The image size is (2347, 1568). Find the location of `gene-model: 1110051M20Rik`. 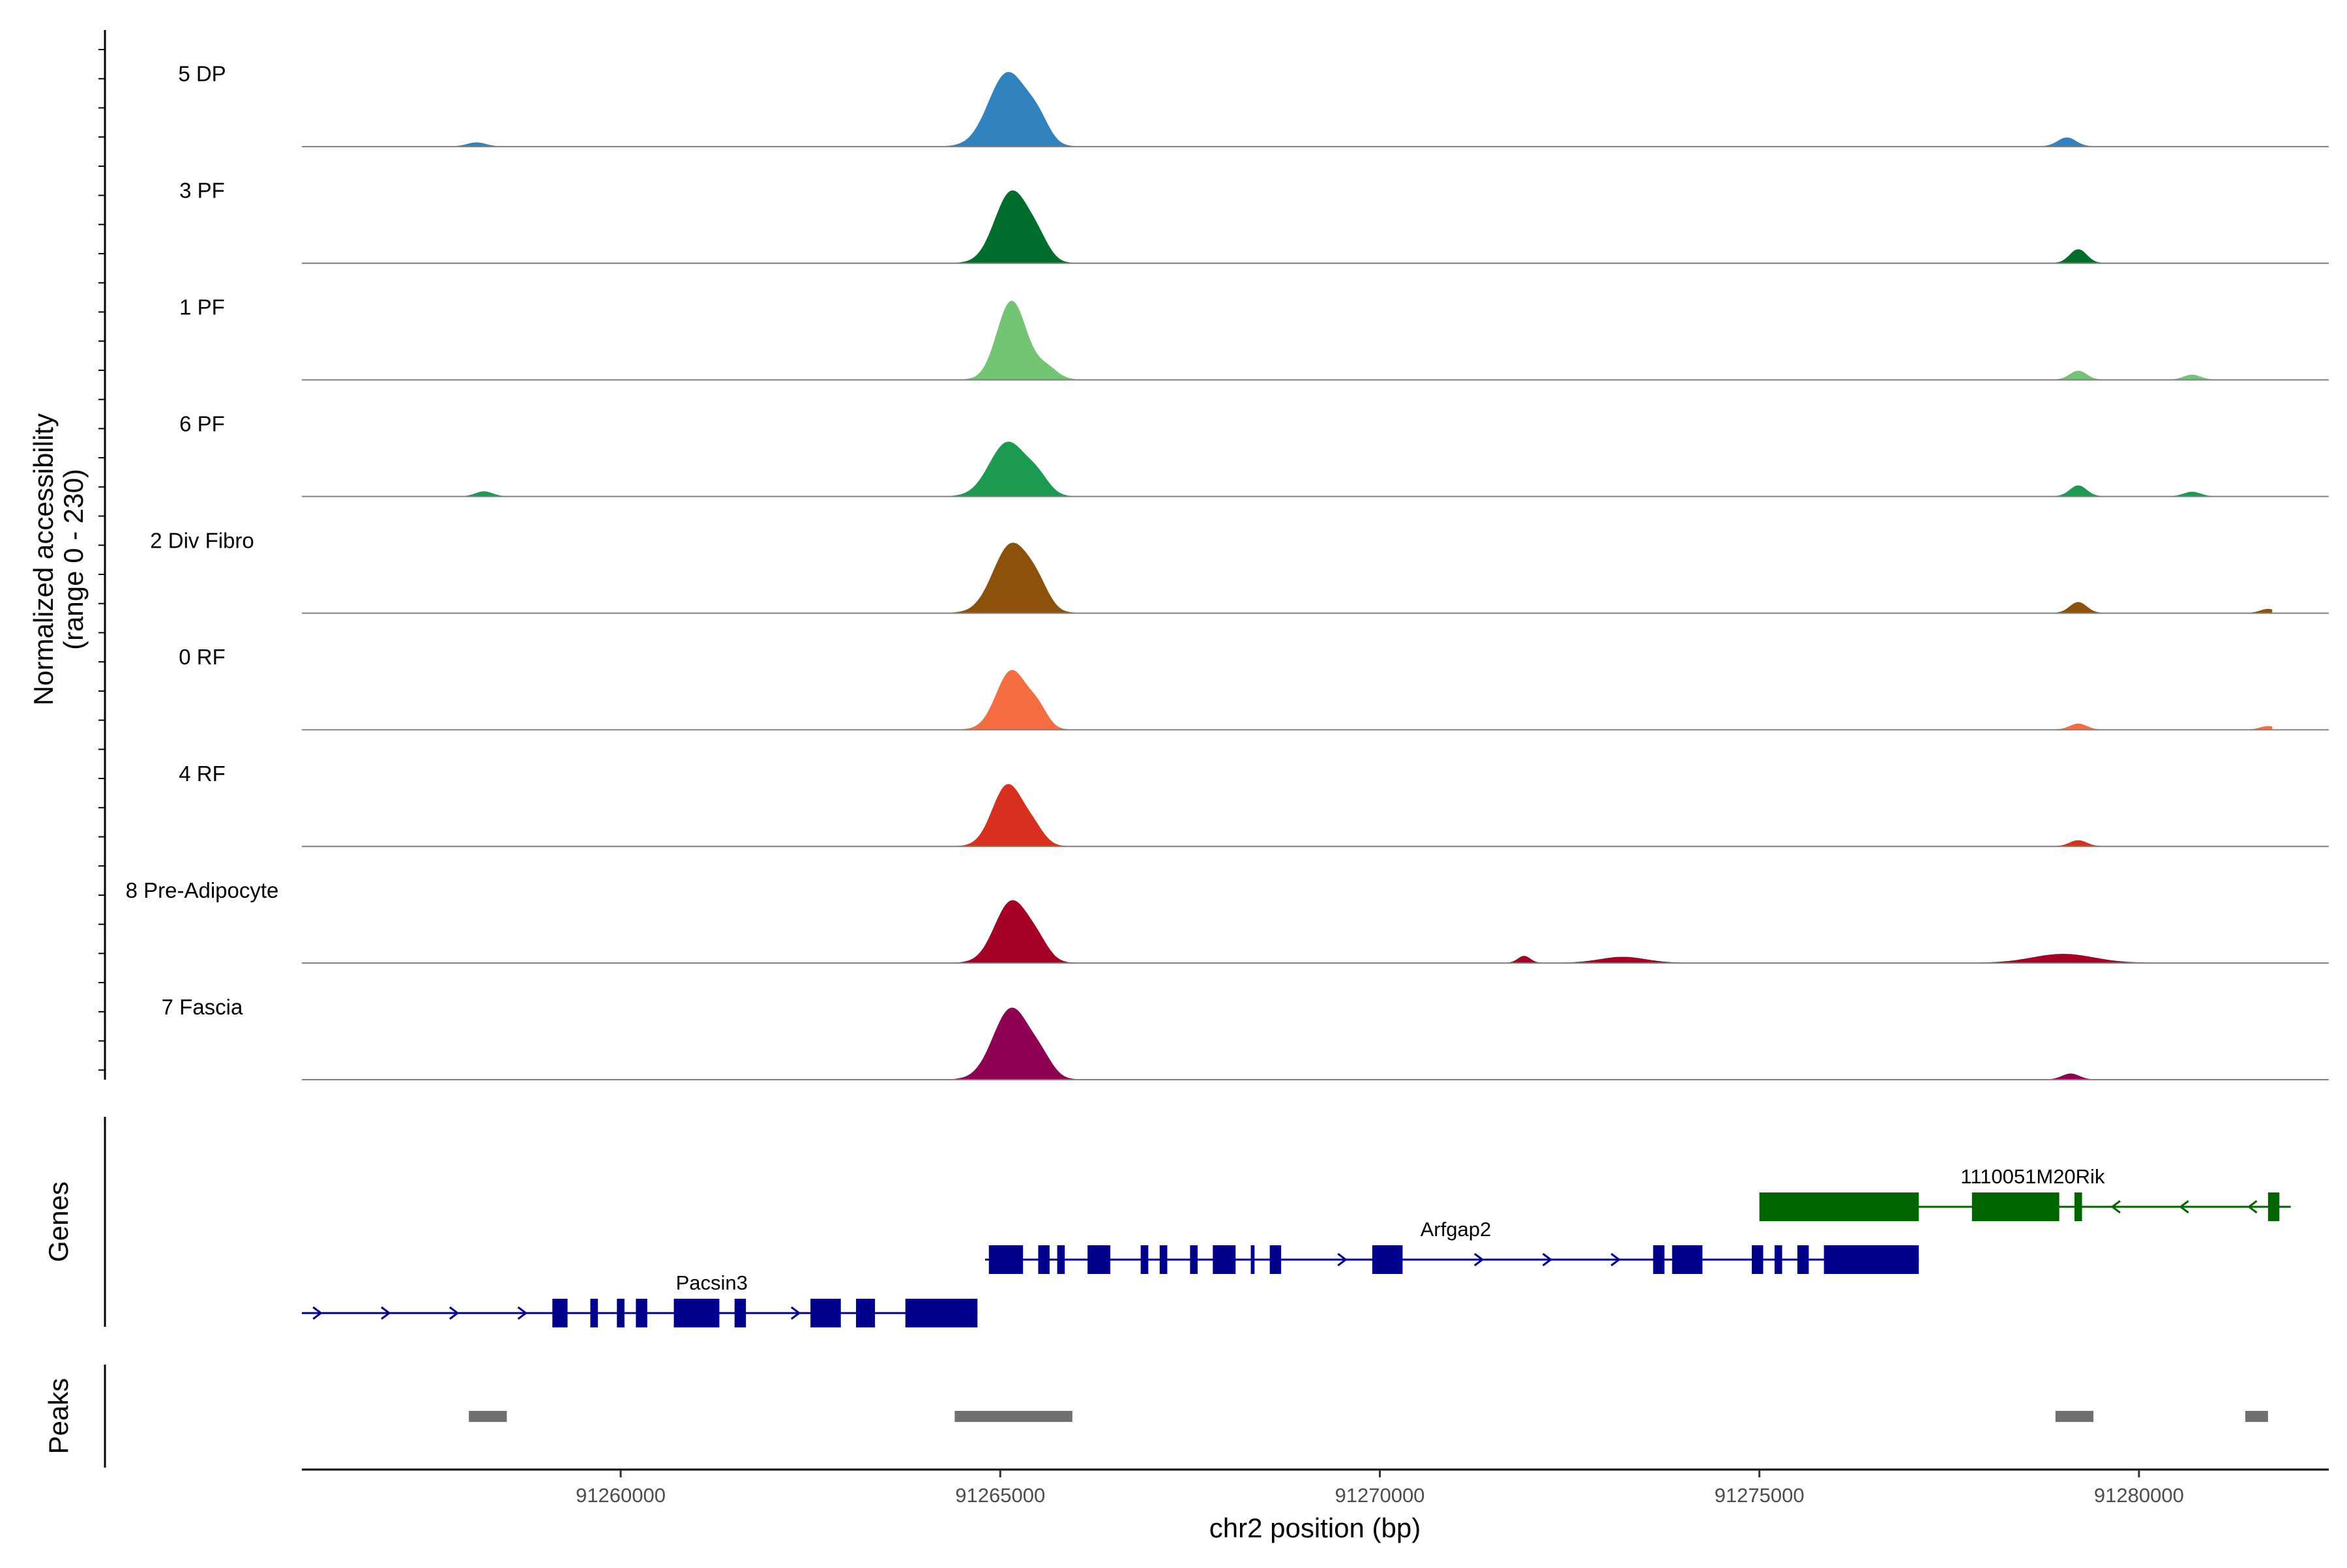

gene-model: 1110051M20Rik is located at coordinates (2025, 1193).